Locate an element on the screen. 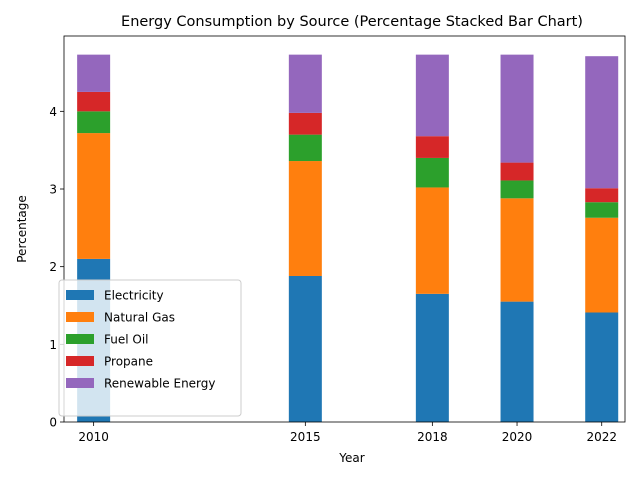 This screenshot has width=640, height=480. bar-natural-gas-2015 is located at coordinates (305, 218).